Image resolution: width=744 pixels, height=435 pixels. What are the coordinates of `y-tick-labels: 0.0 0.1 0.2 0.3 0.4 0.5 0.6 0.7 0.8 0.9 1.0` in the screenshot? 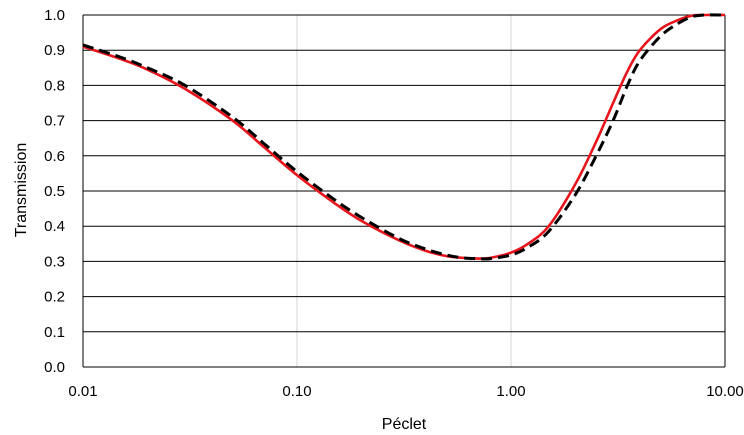 It's located at (54, 191).